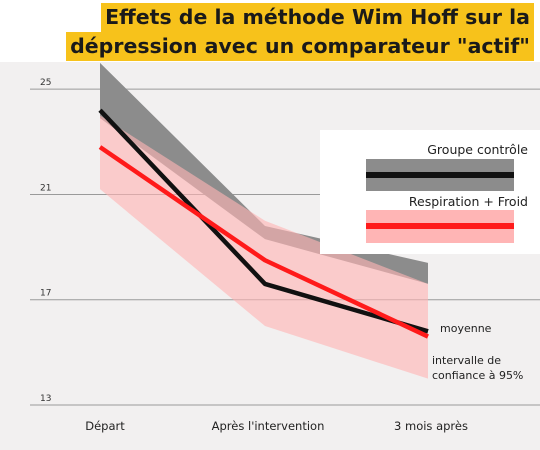 This screenshot has width=540, height=450. I want to click on legend: Groupe contrôle Respiration + Froid, so click(430, 192).